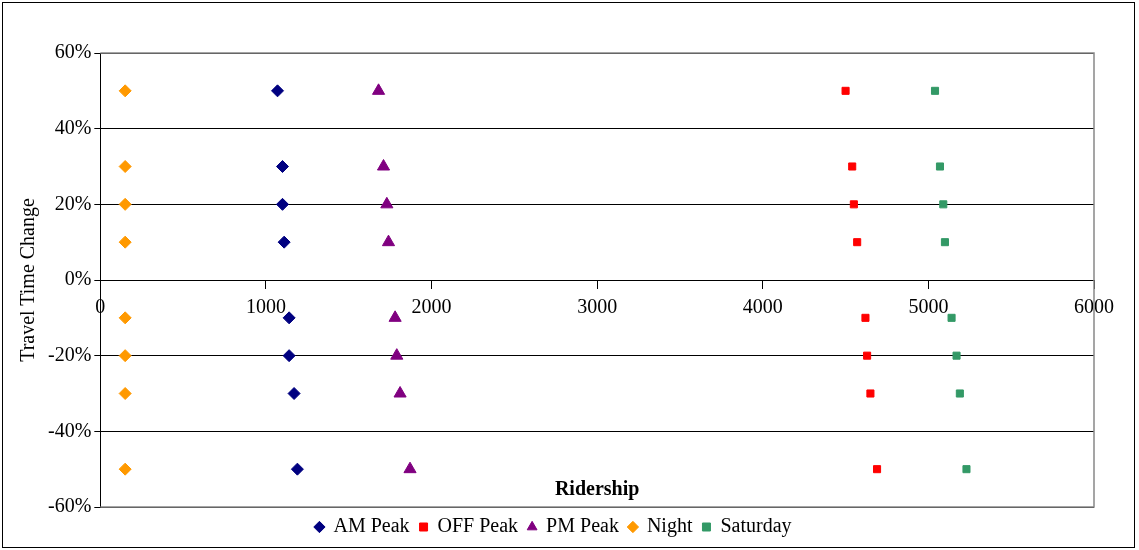 Image resolution: width=1139 pixels, height=550 pixels. I want to click on y-tick-label: 0%, so click(78, 278).